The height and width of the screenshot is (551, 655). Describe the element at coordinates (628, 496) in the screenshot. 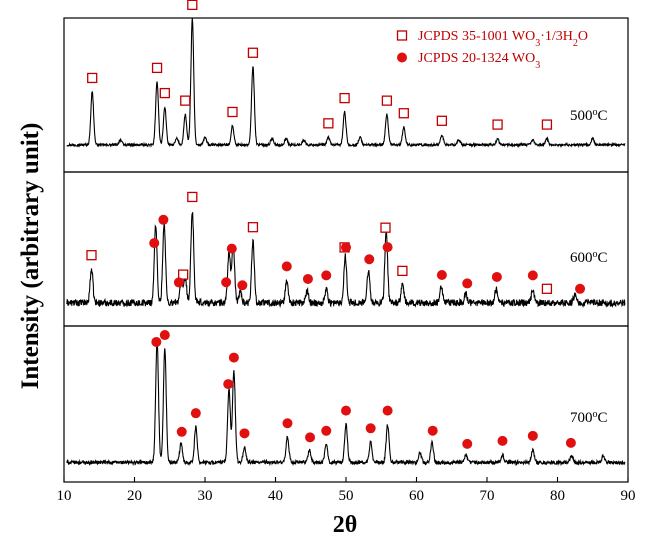

I see `x-tick-label: 90` at that location.